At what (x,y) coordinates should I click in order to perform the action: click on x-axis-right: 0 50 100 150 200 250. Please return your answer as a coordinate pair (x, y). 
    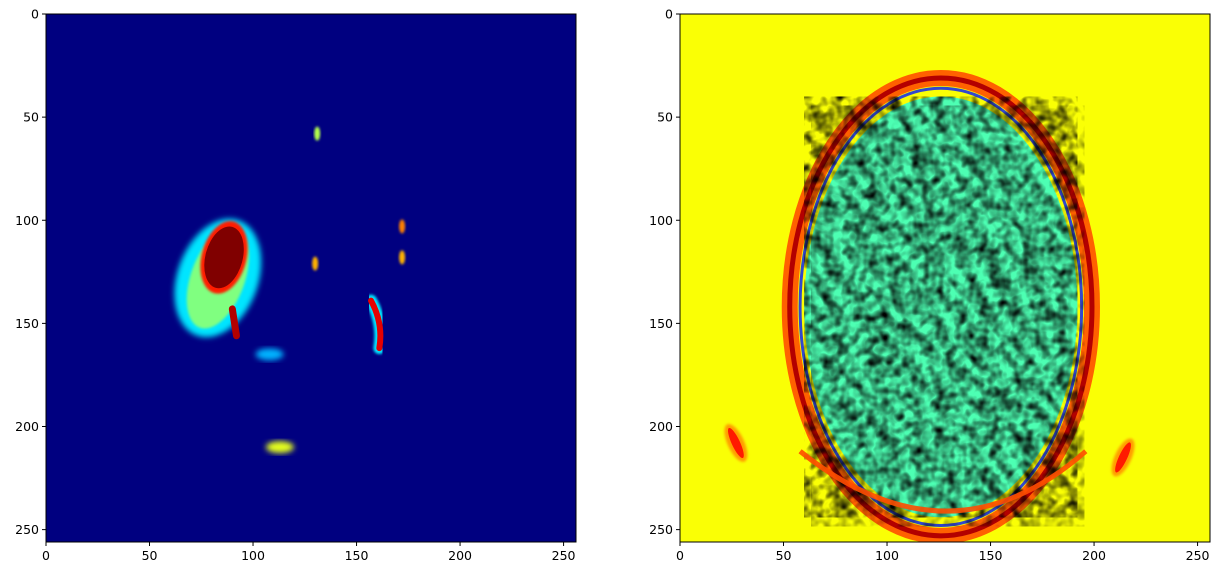
    Looking at the image, I should click on (943, 552).